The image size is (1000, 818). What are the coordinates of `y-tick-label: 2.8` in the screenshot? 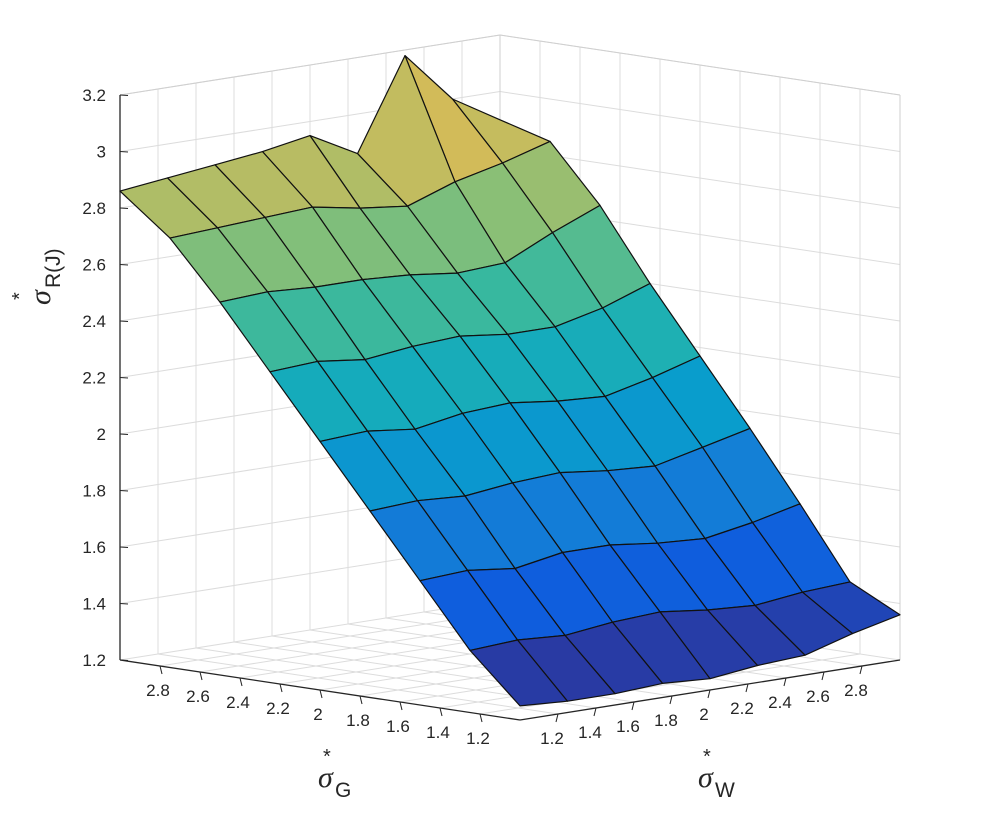 It's located at (158, 690).